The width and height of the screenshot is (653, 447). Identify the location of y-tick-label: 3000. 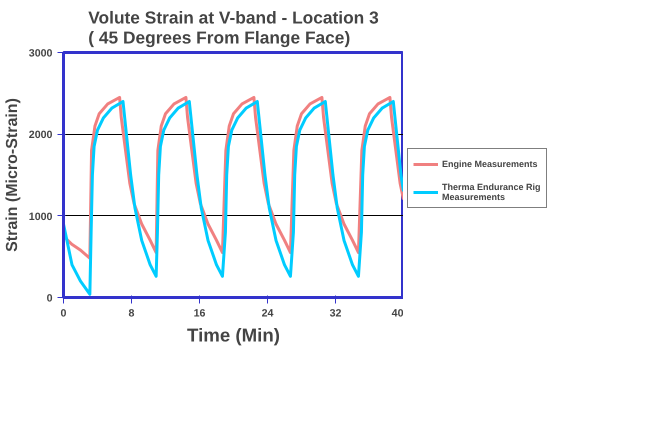
(40, 54).